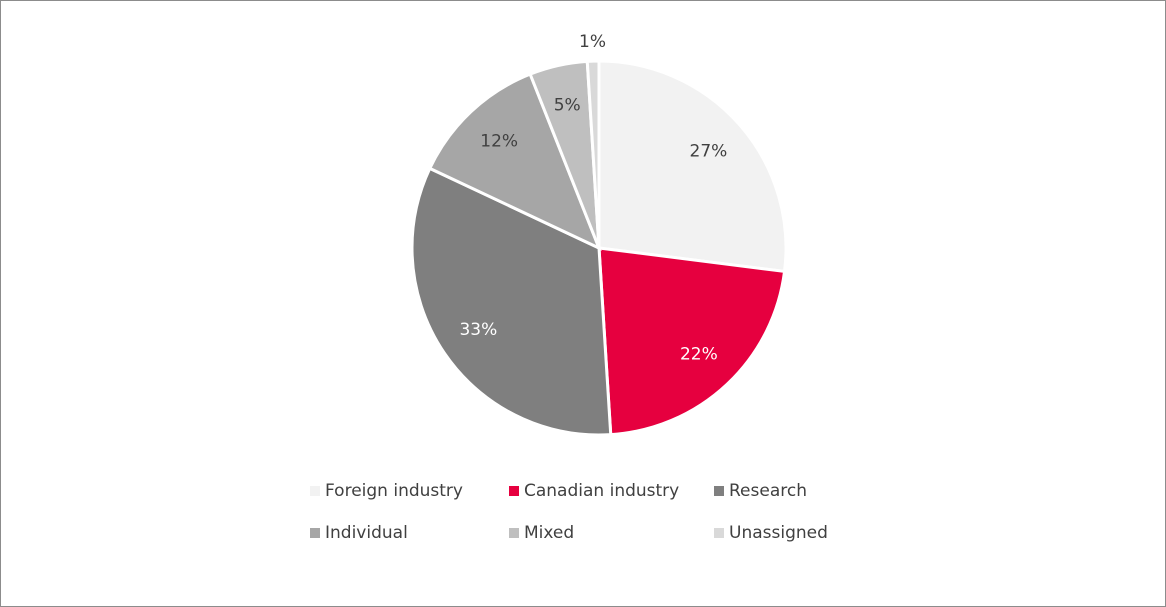 The image size is (1166, 607). I want to click on legend-label: Unassigned, so click(778, 533).